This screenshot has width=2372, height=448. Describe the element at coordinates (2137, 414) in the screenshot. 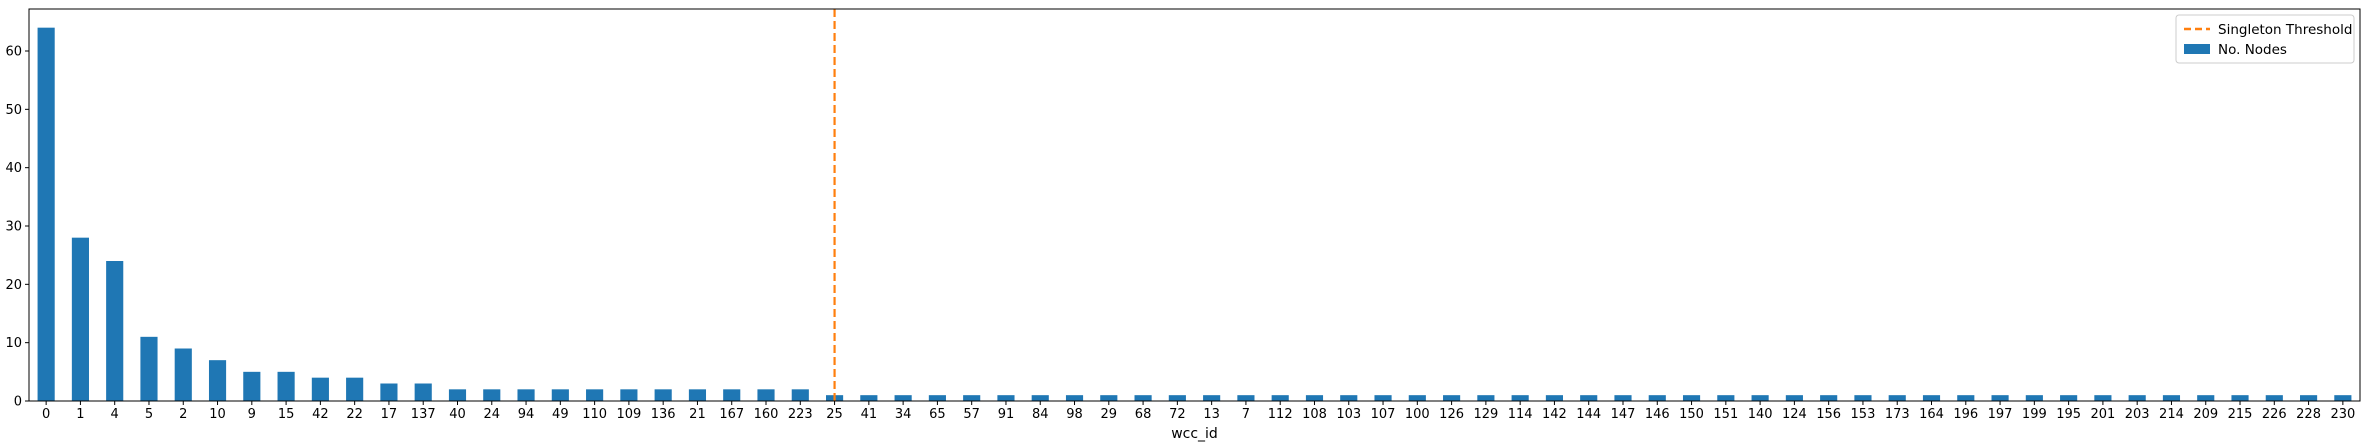

I see `x-tick-label: 203` at that location.